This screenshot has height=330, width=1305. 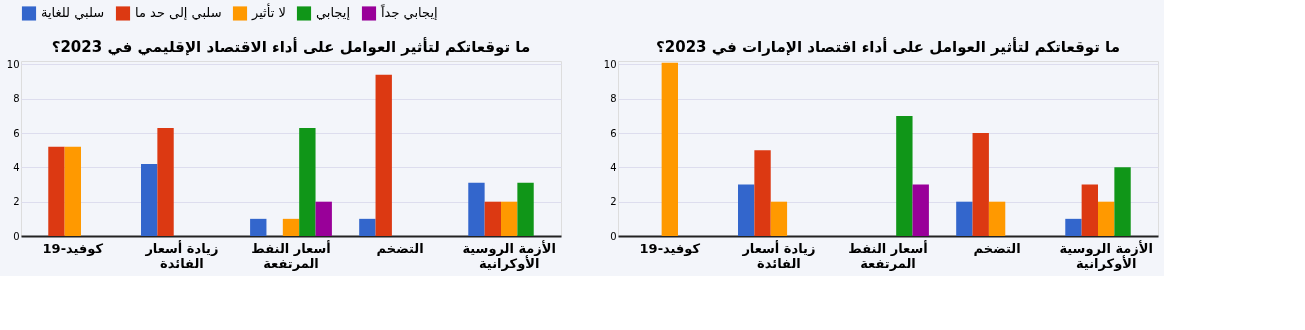 I want to click on legend-label: إيجابي جداً, so click(x=409, y=12).